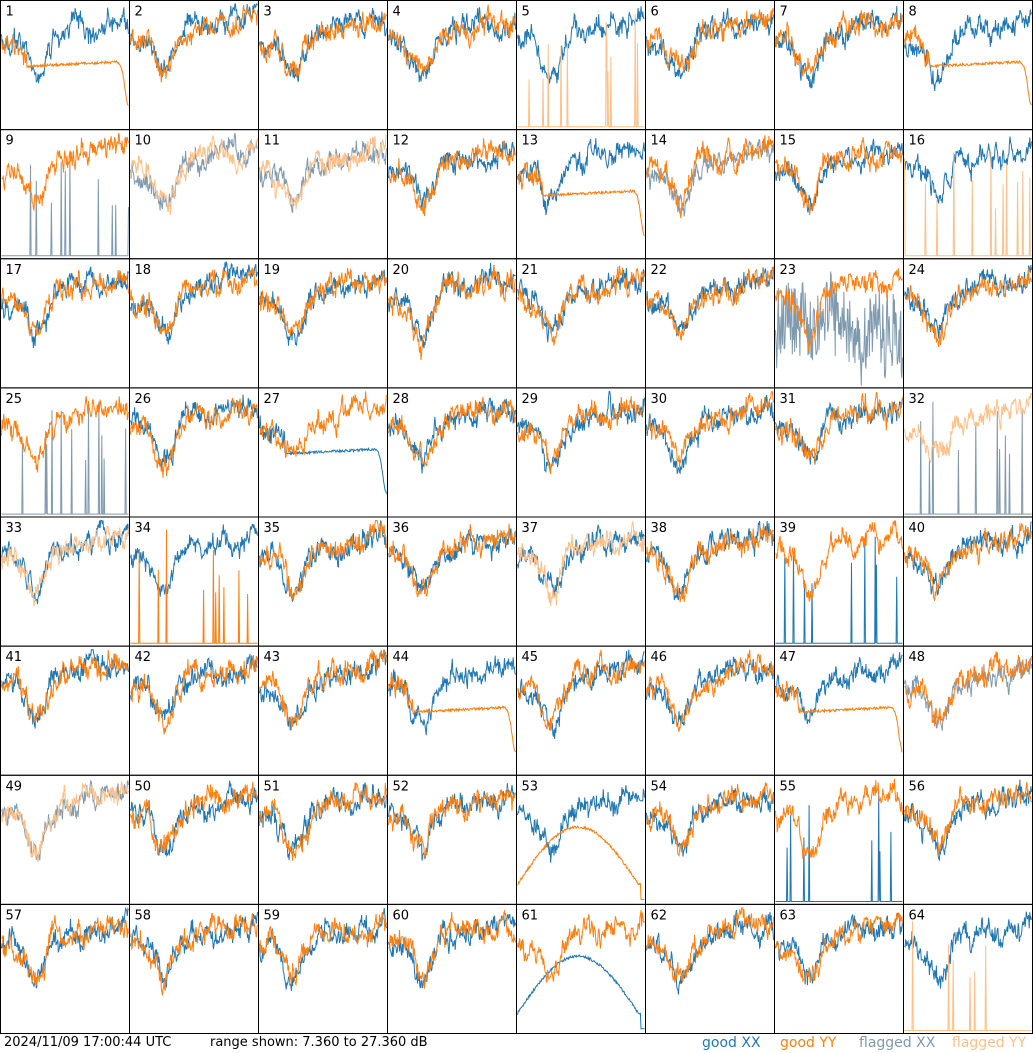  What do you see at coordinates (143, 399) in the screenshot?
I see `panel-number: 26` at bounding box center [143, 399].